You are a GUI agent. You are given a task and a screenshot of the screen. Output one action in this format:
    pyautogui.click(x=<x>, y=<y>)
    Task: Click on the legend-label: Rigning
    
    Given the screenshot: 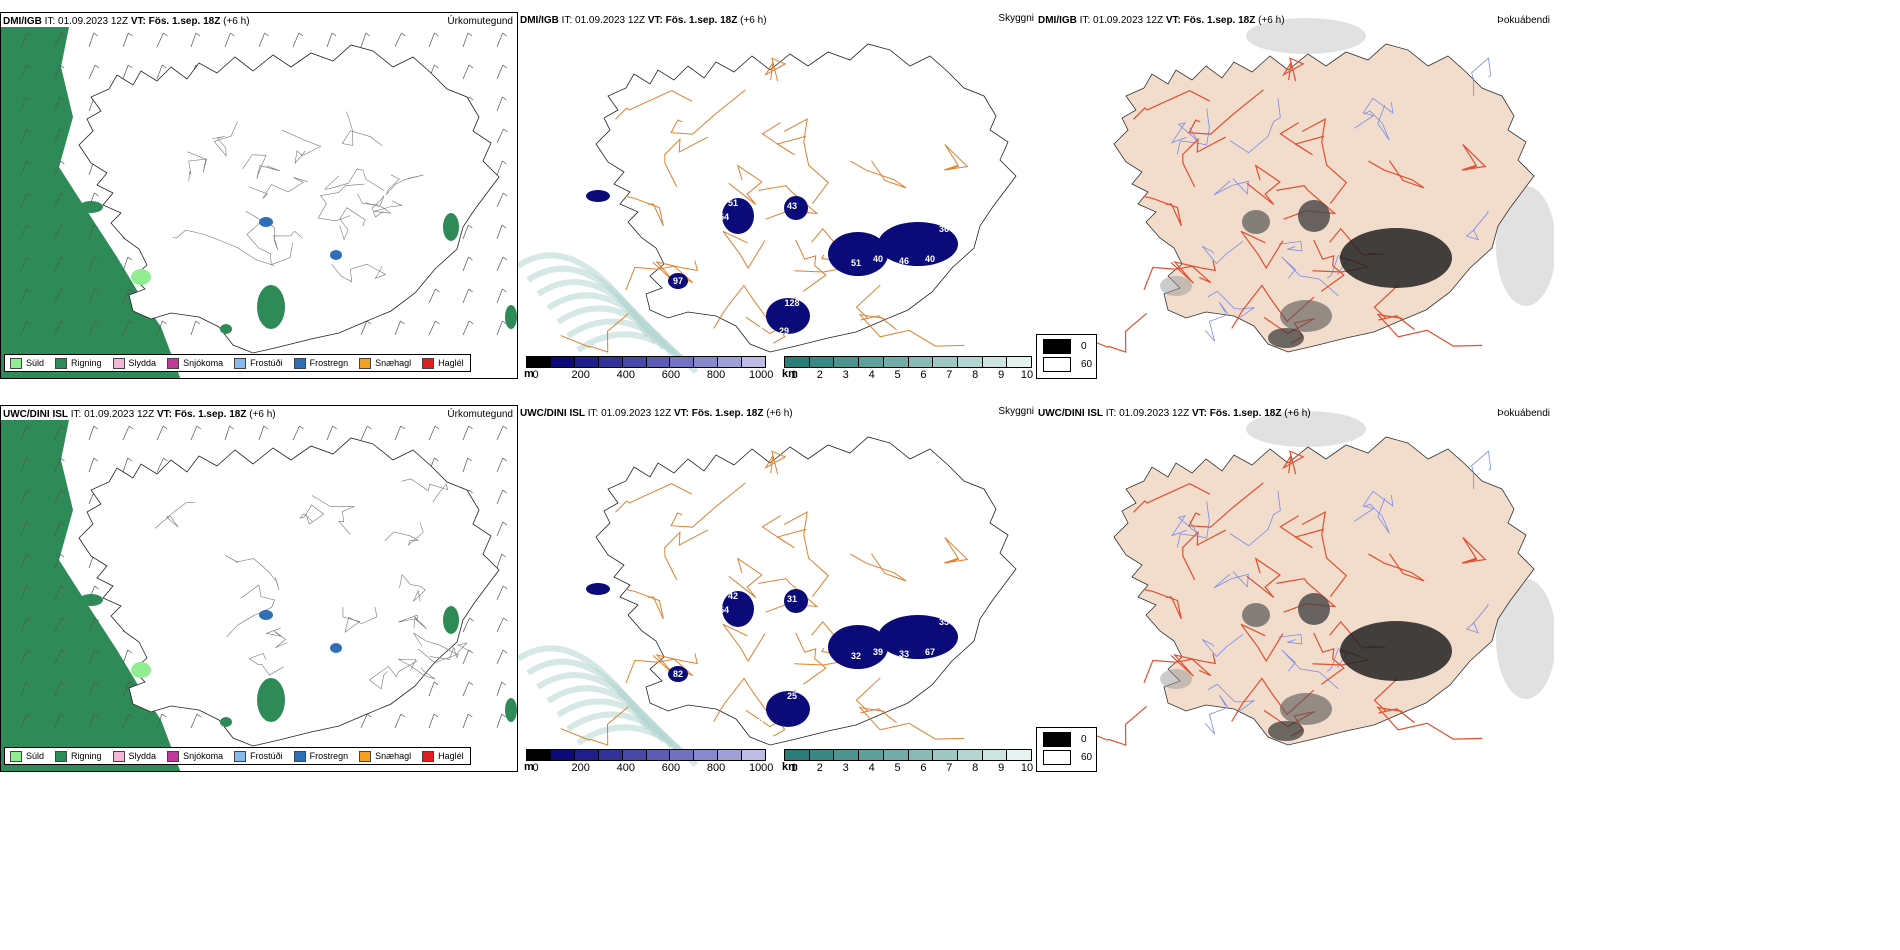 What is the action you would take?
    pyautogui.click(x=86, y=363)
    